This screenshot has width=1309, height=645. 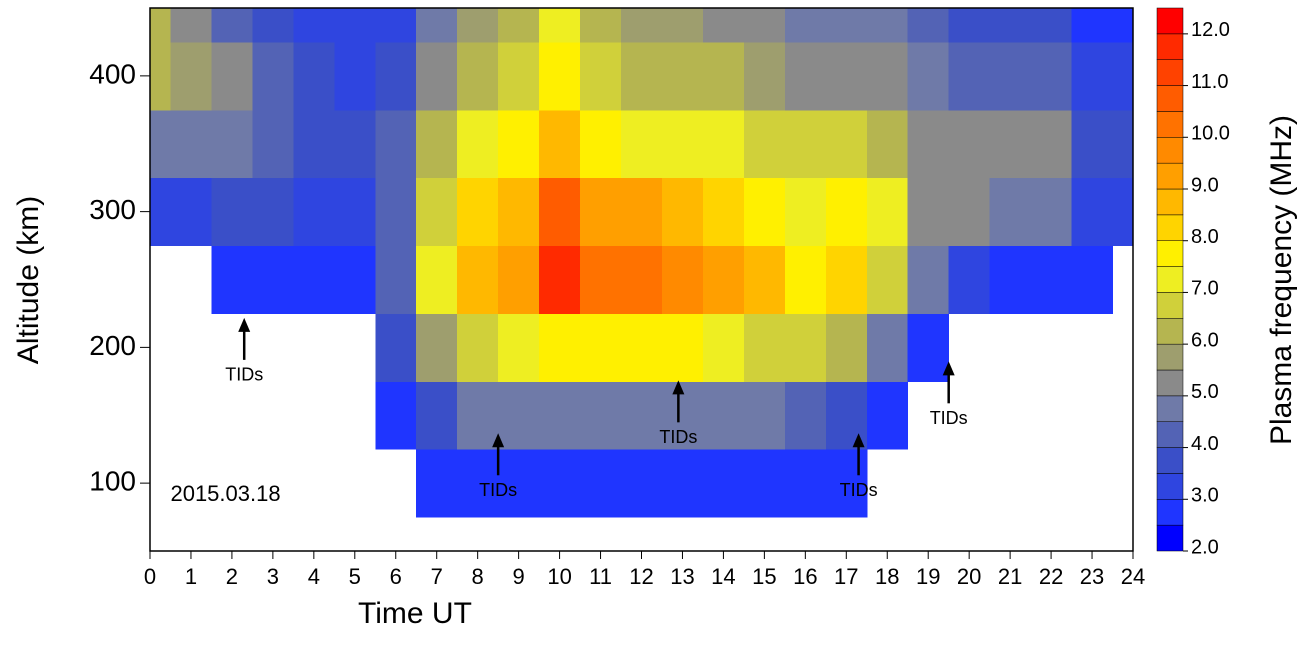 I want to click on annotation-arrowhead, so click(x=948, y=368).